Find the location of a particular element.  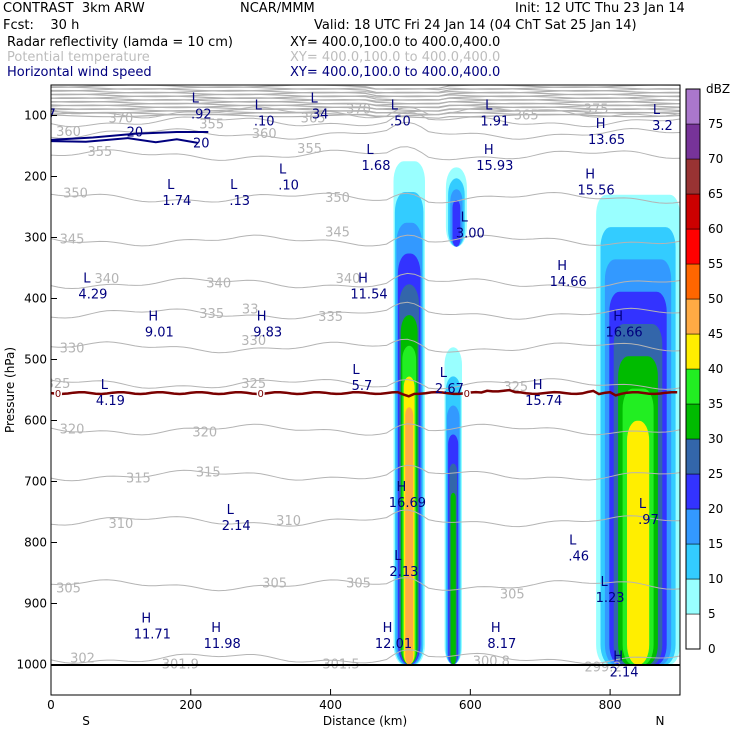

y-tick-label: 900 is located at coordinates (35, 604).